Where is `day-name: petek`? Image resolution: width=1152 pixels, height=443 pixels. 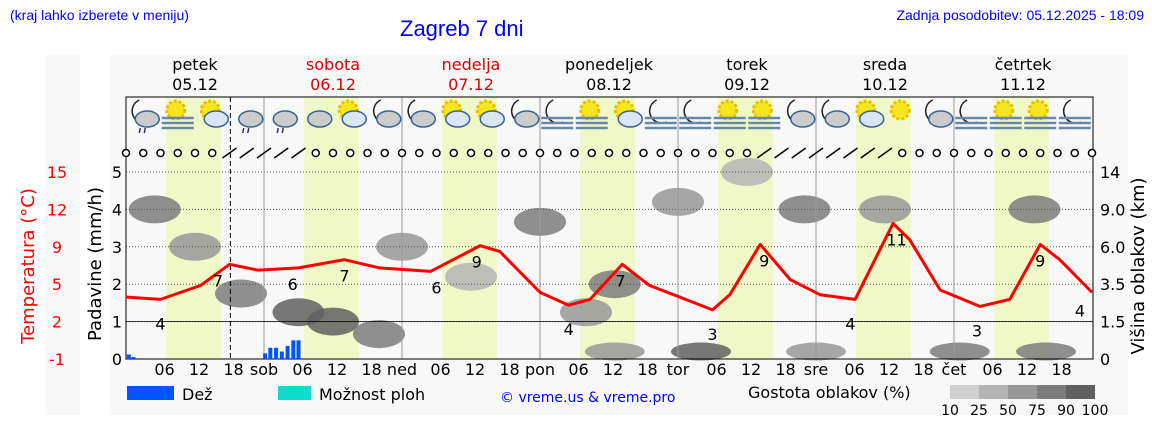 day-name: petek is located at coordinates (195, 64).